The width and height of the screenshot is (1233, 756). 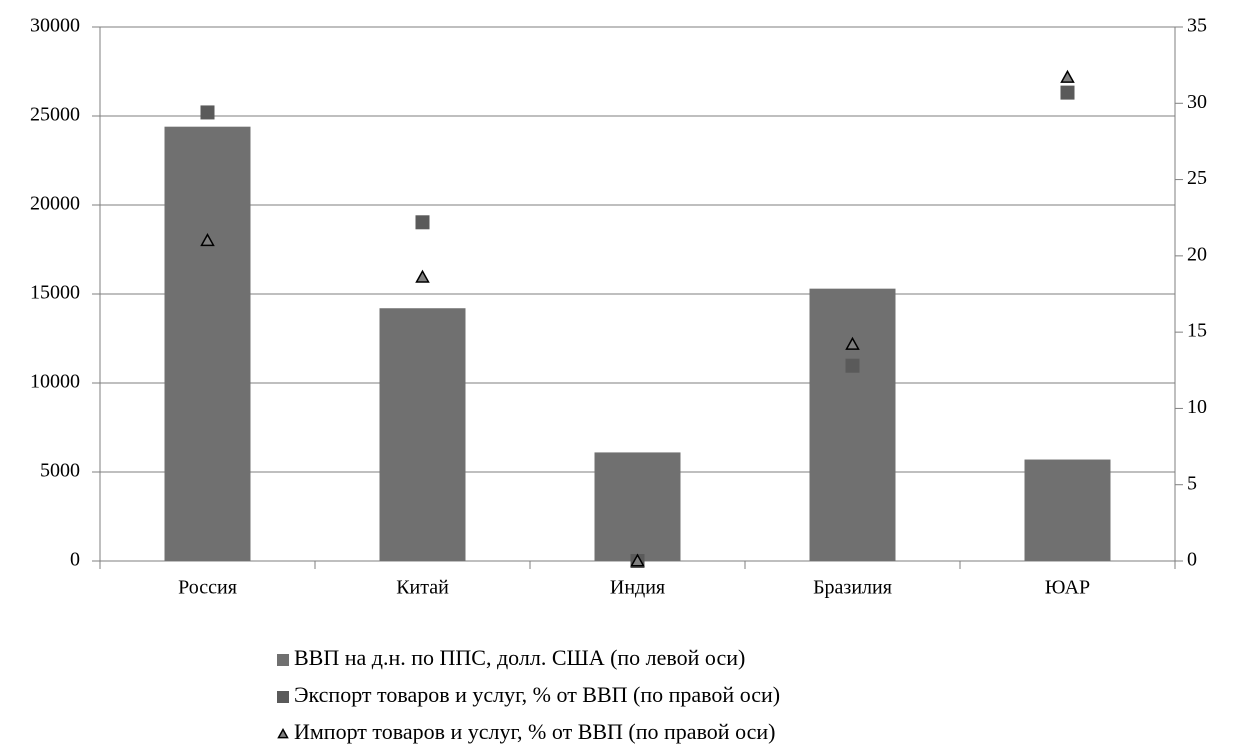 What do you see at coordinates (1192, 483) in the screenshot?
I see `y2-tick-label: 5` at bounding box center [1192, 483].